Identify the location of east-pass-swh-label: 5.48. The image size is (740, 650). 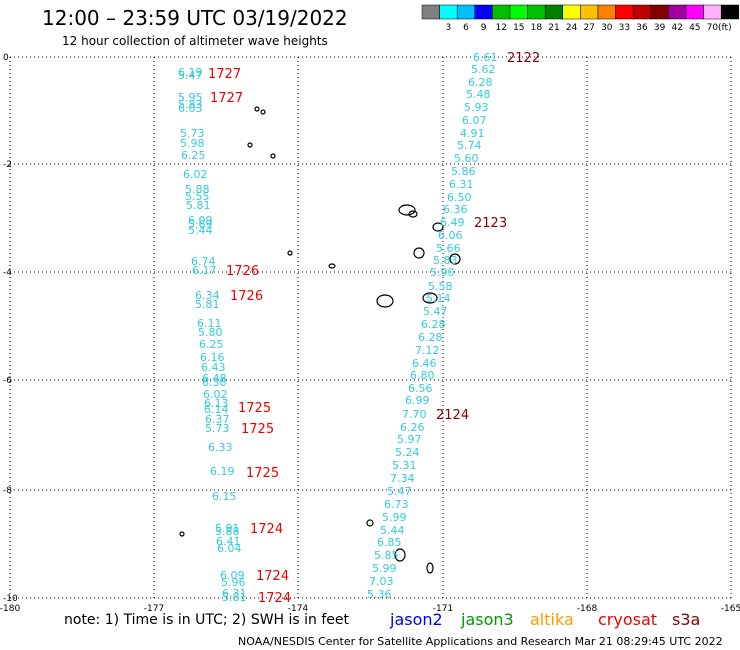
(478, 94).